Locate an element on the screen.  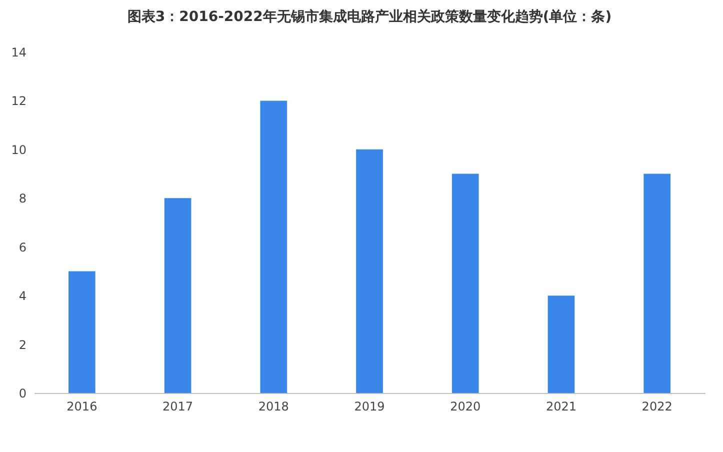
y-tick-label: 6 is located at coordinates (22, 247).